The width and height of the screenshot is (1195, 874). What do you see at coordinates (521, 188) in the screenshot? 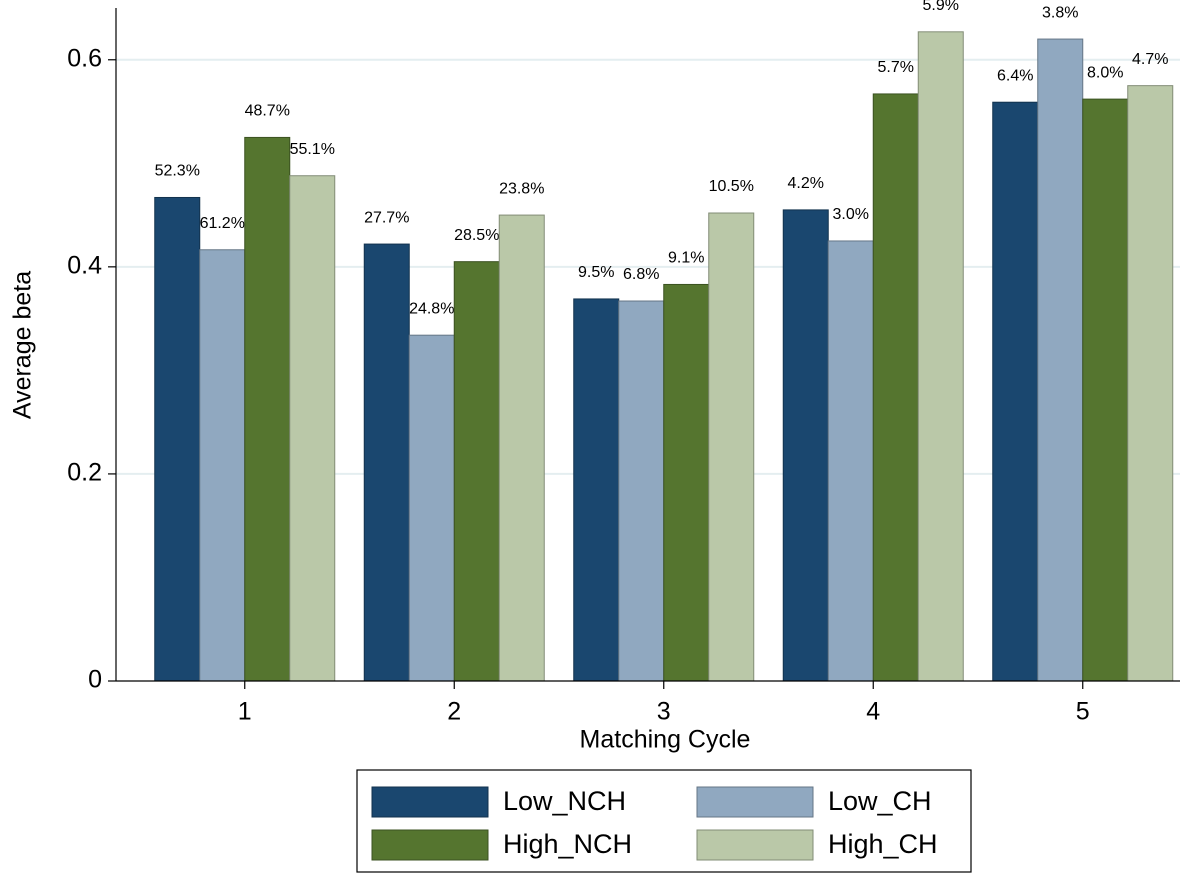
I see `bar-label: 23.8%` at bounding box center [521, 188].